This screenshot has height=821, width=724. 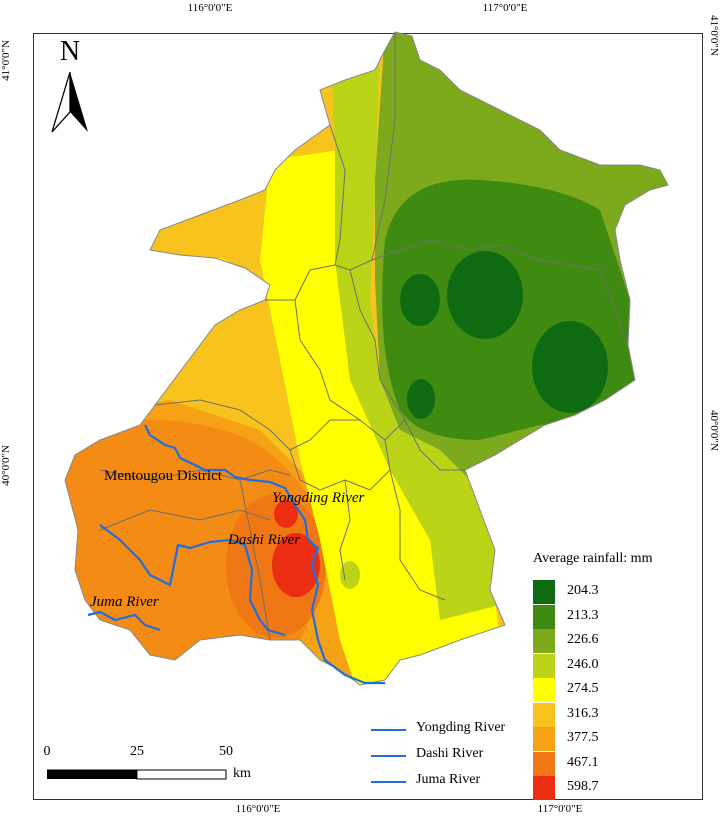 I want to click on scale-bar, so click(x=137, y=774).